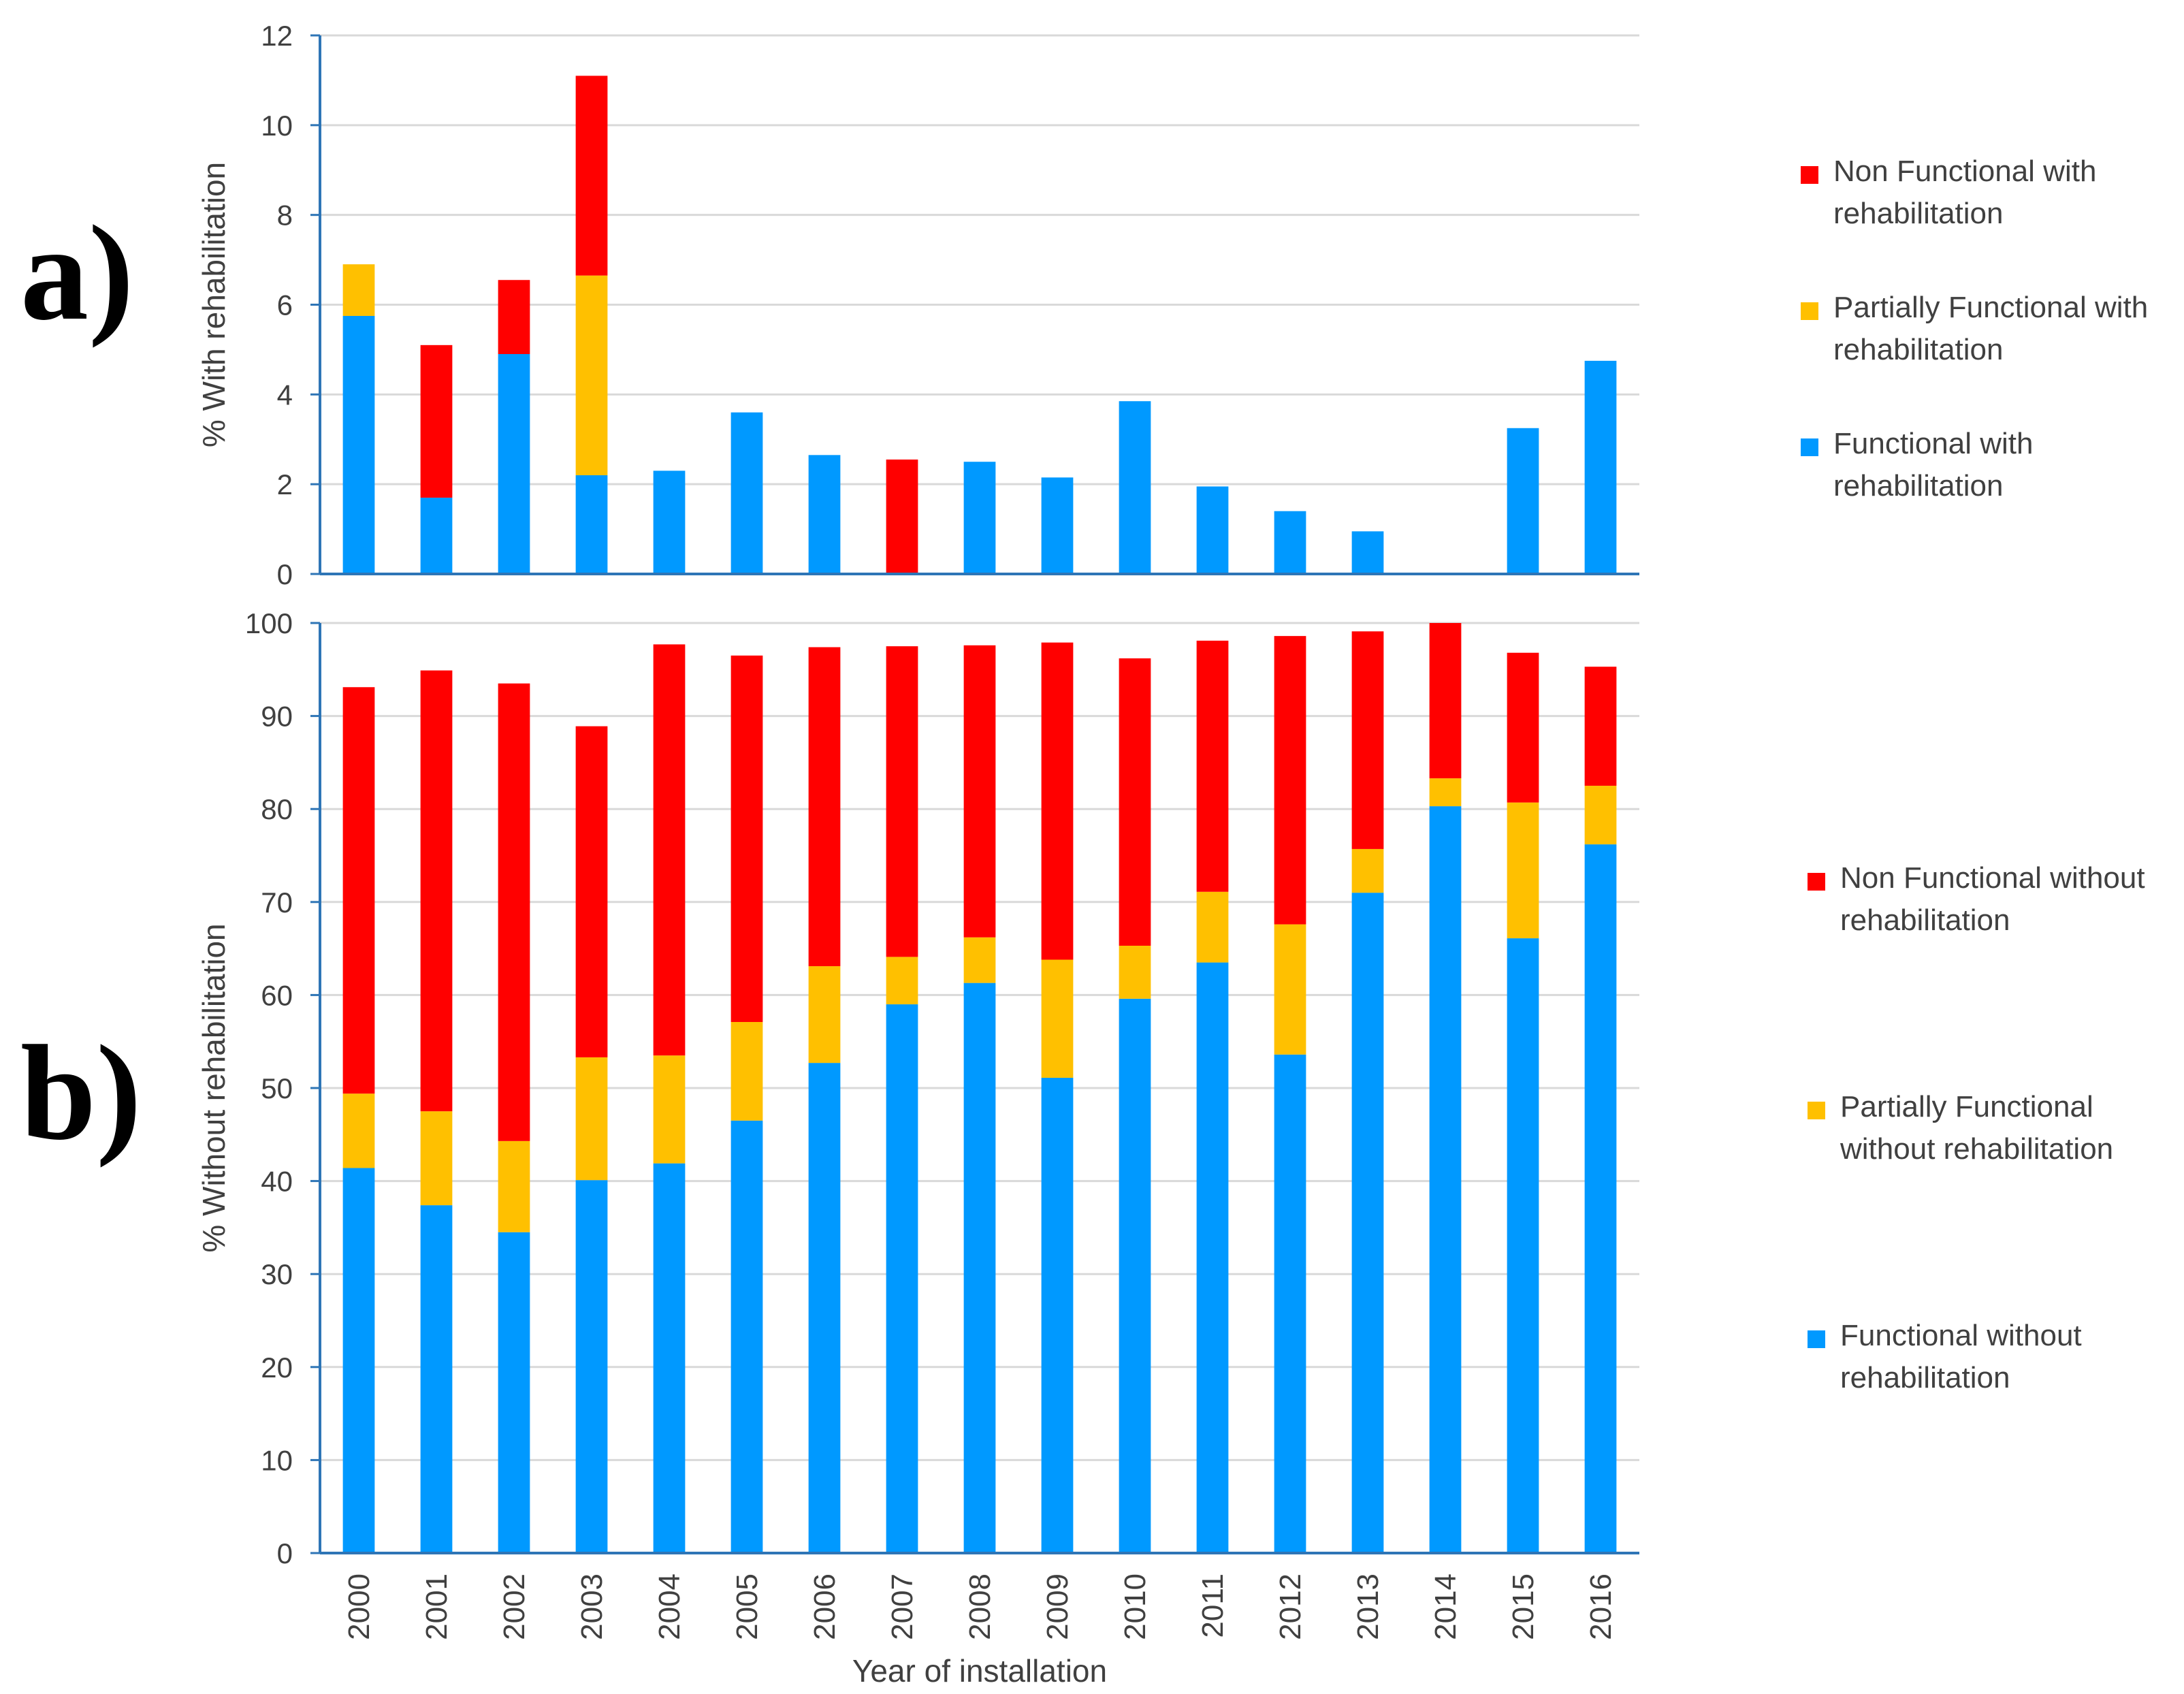 Image resolution: width=2184 pixels, height=1694 pixels. What do you see at coordinates (1919, 349) in the screenshot?
I see `legend-label-a-partial-1: rehabilitation` at bounding box center [1919, 349].